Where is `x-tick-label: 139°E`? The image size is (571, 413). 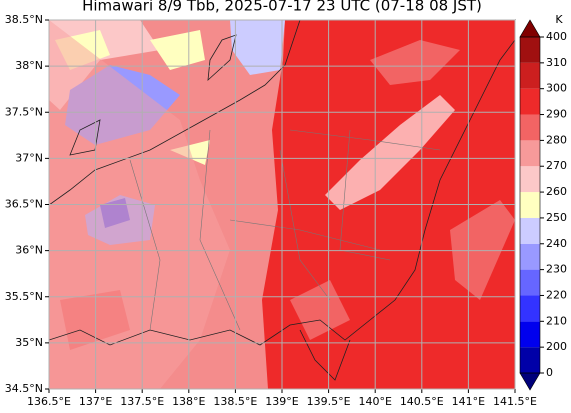
x-tick-label: 139°E is located at coordinates (281, 401).